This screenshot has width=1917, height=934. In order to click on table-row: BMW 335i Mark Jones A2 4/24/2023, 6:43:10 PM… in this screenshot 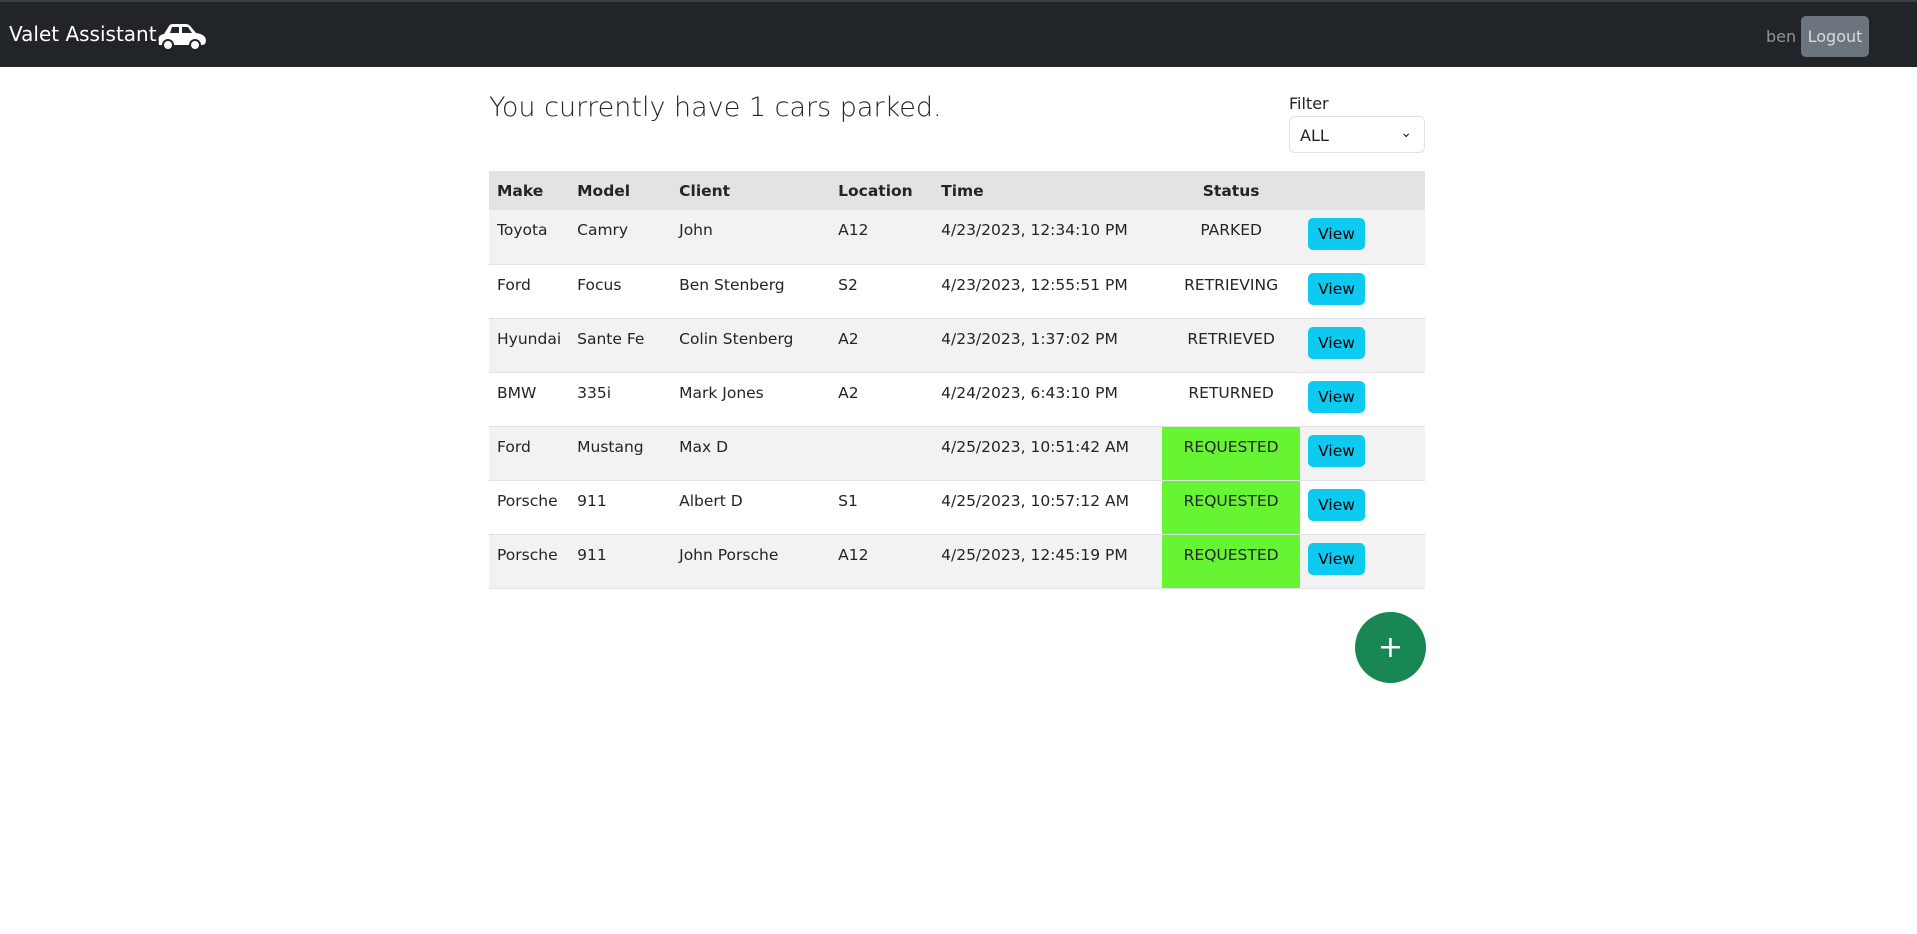, I will do `click(957, 399)`.